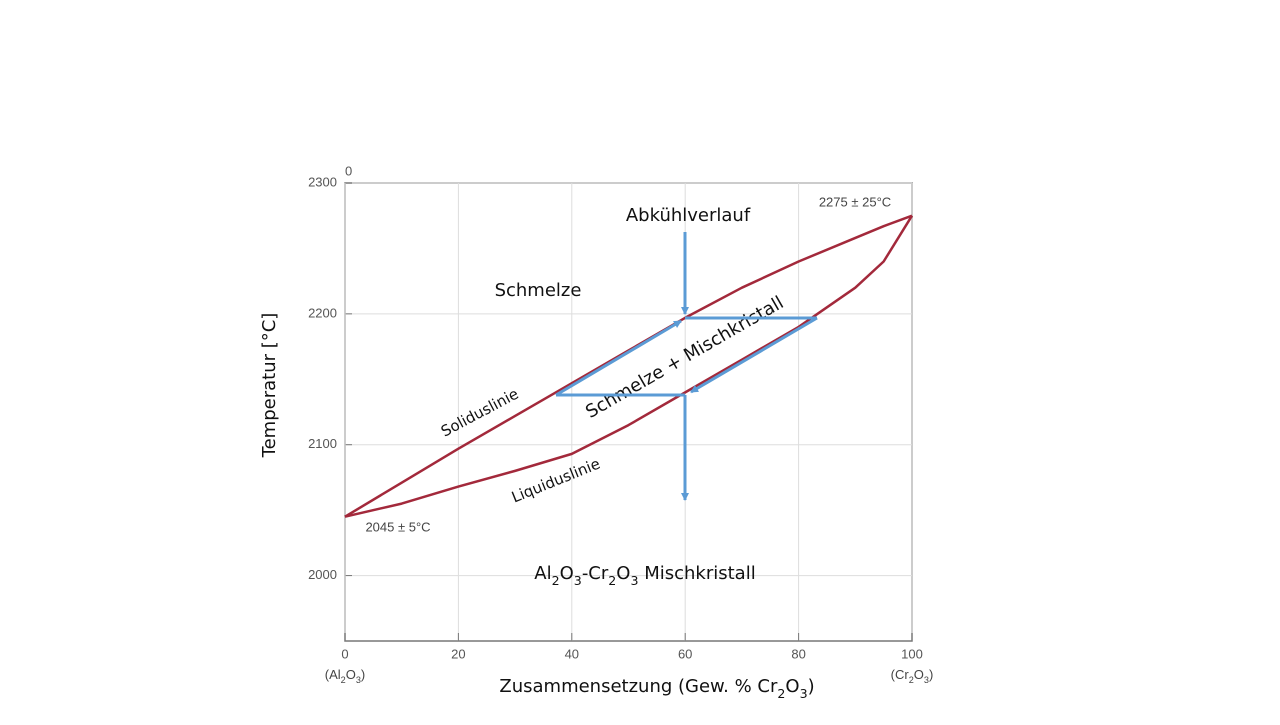 The height and width of the screenshot is (725, 1280). I want to click on corner-label: 0, so click(348, 170).